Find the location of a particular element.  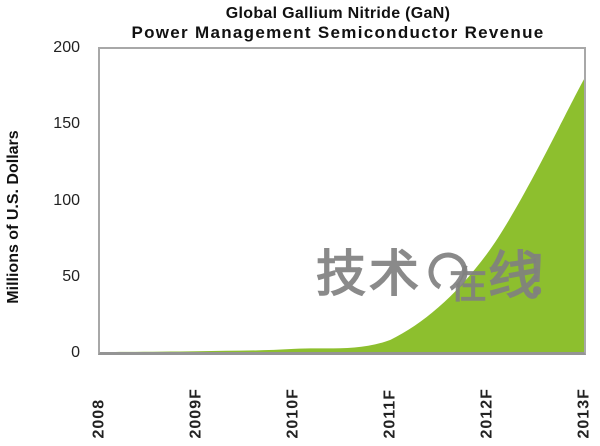

x-tick-label: 2009F is located at coordinates (196, 413).